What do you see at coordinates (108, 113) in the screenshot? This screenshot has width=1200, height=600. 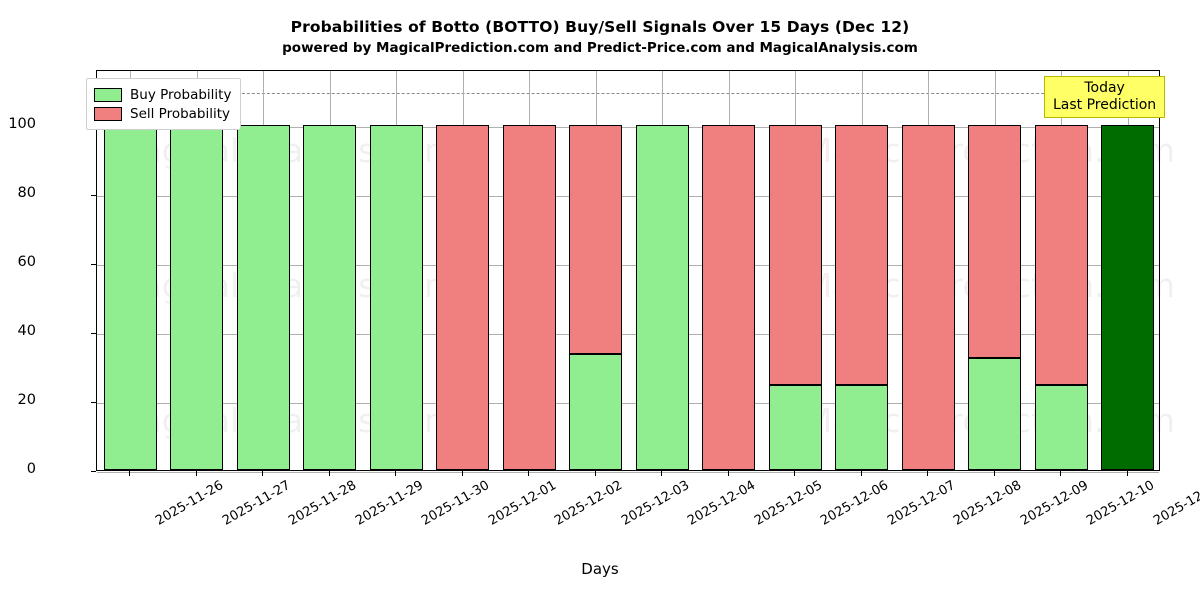 I see `legend-swatch-sell-icon` at bounding box center [108, 113].